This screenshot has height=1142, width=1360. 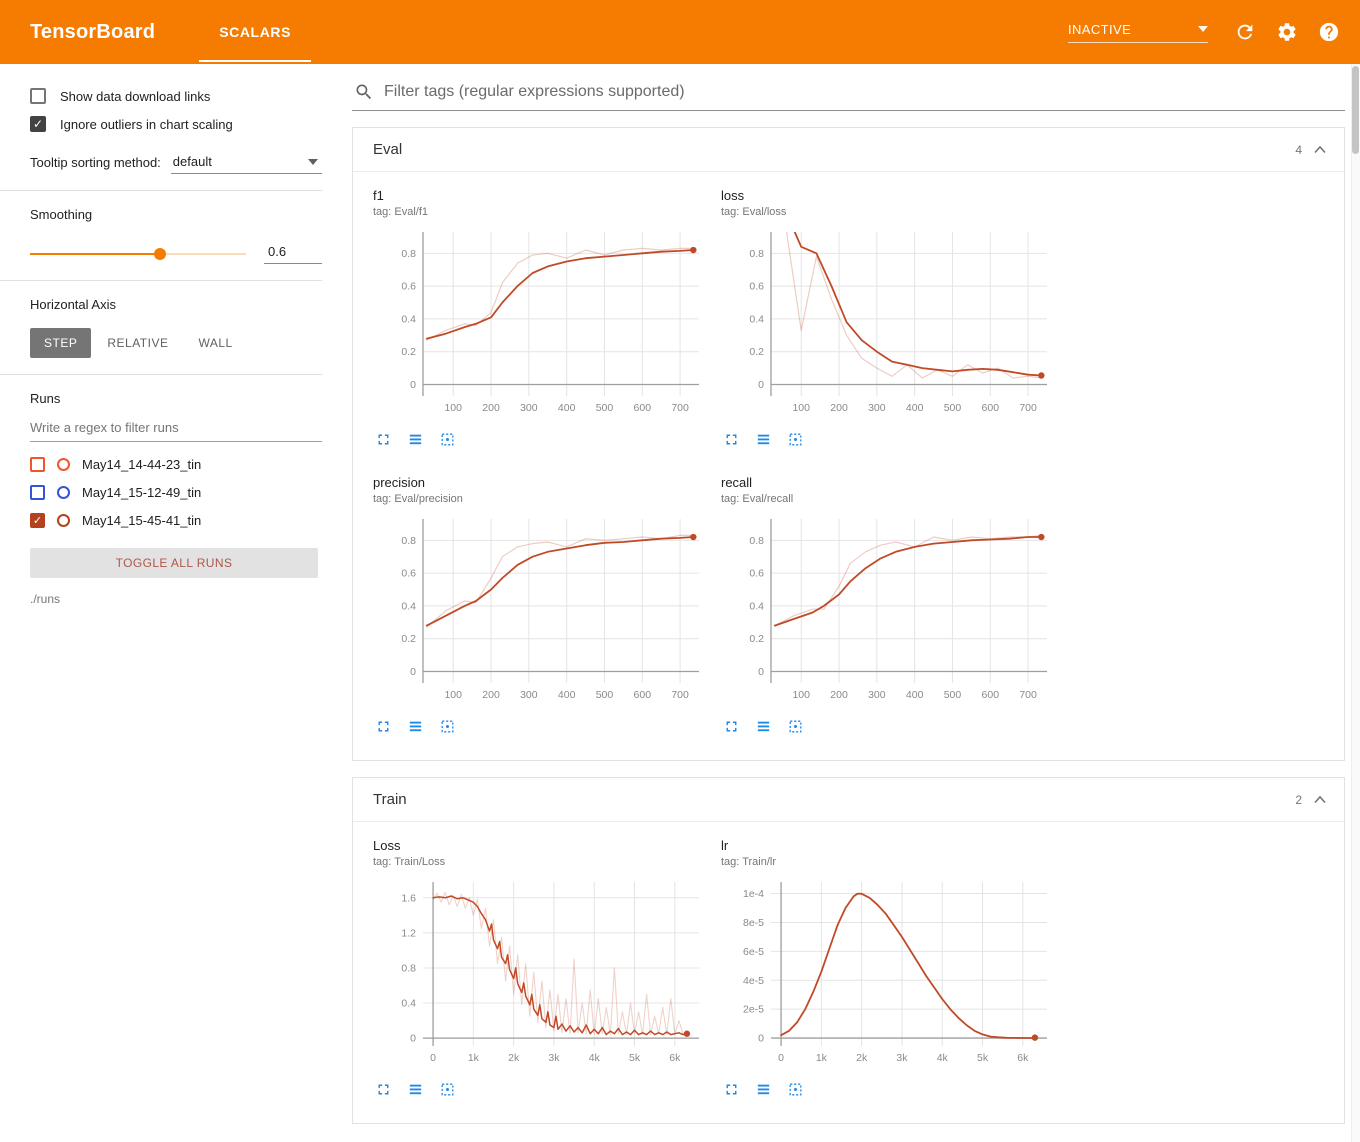 What do you see at coordinates (215, 343) in the screenshot?
I see `axis-button-wall: WALL` at bounding box center [215, 343].